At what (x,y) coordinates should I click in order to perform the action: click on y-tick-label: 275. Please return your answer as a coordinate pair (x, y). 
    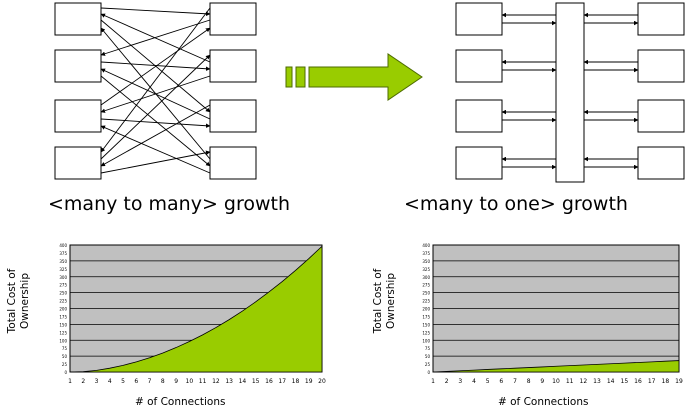
    Looking at the image, I should click on (426, 285).